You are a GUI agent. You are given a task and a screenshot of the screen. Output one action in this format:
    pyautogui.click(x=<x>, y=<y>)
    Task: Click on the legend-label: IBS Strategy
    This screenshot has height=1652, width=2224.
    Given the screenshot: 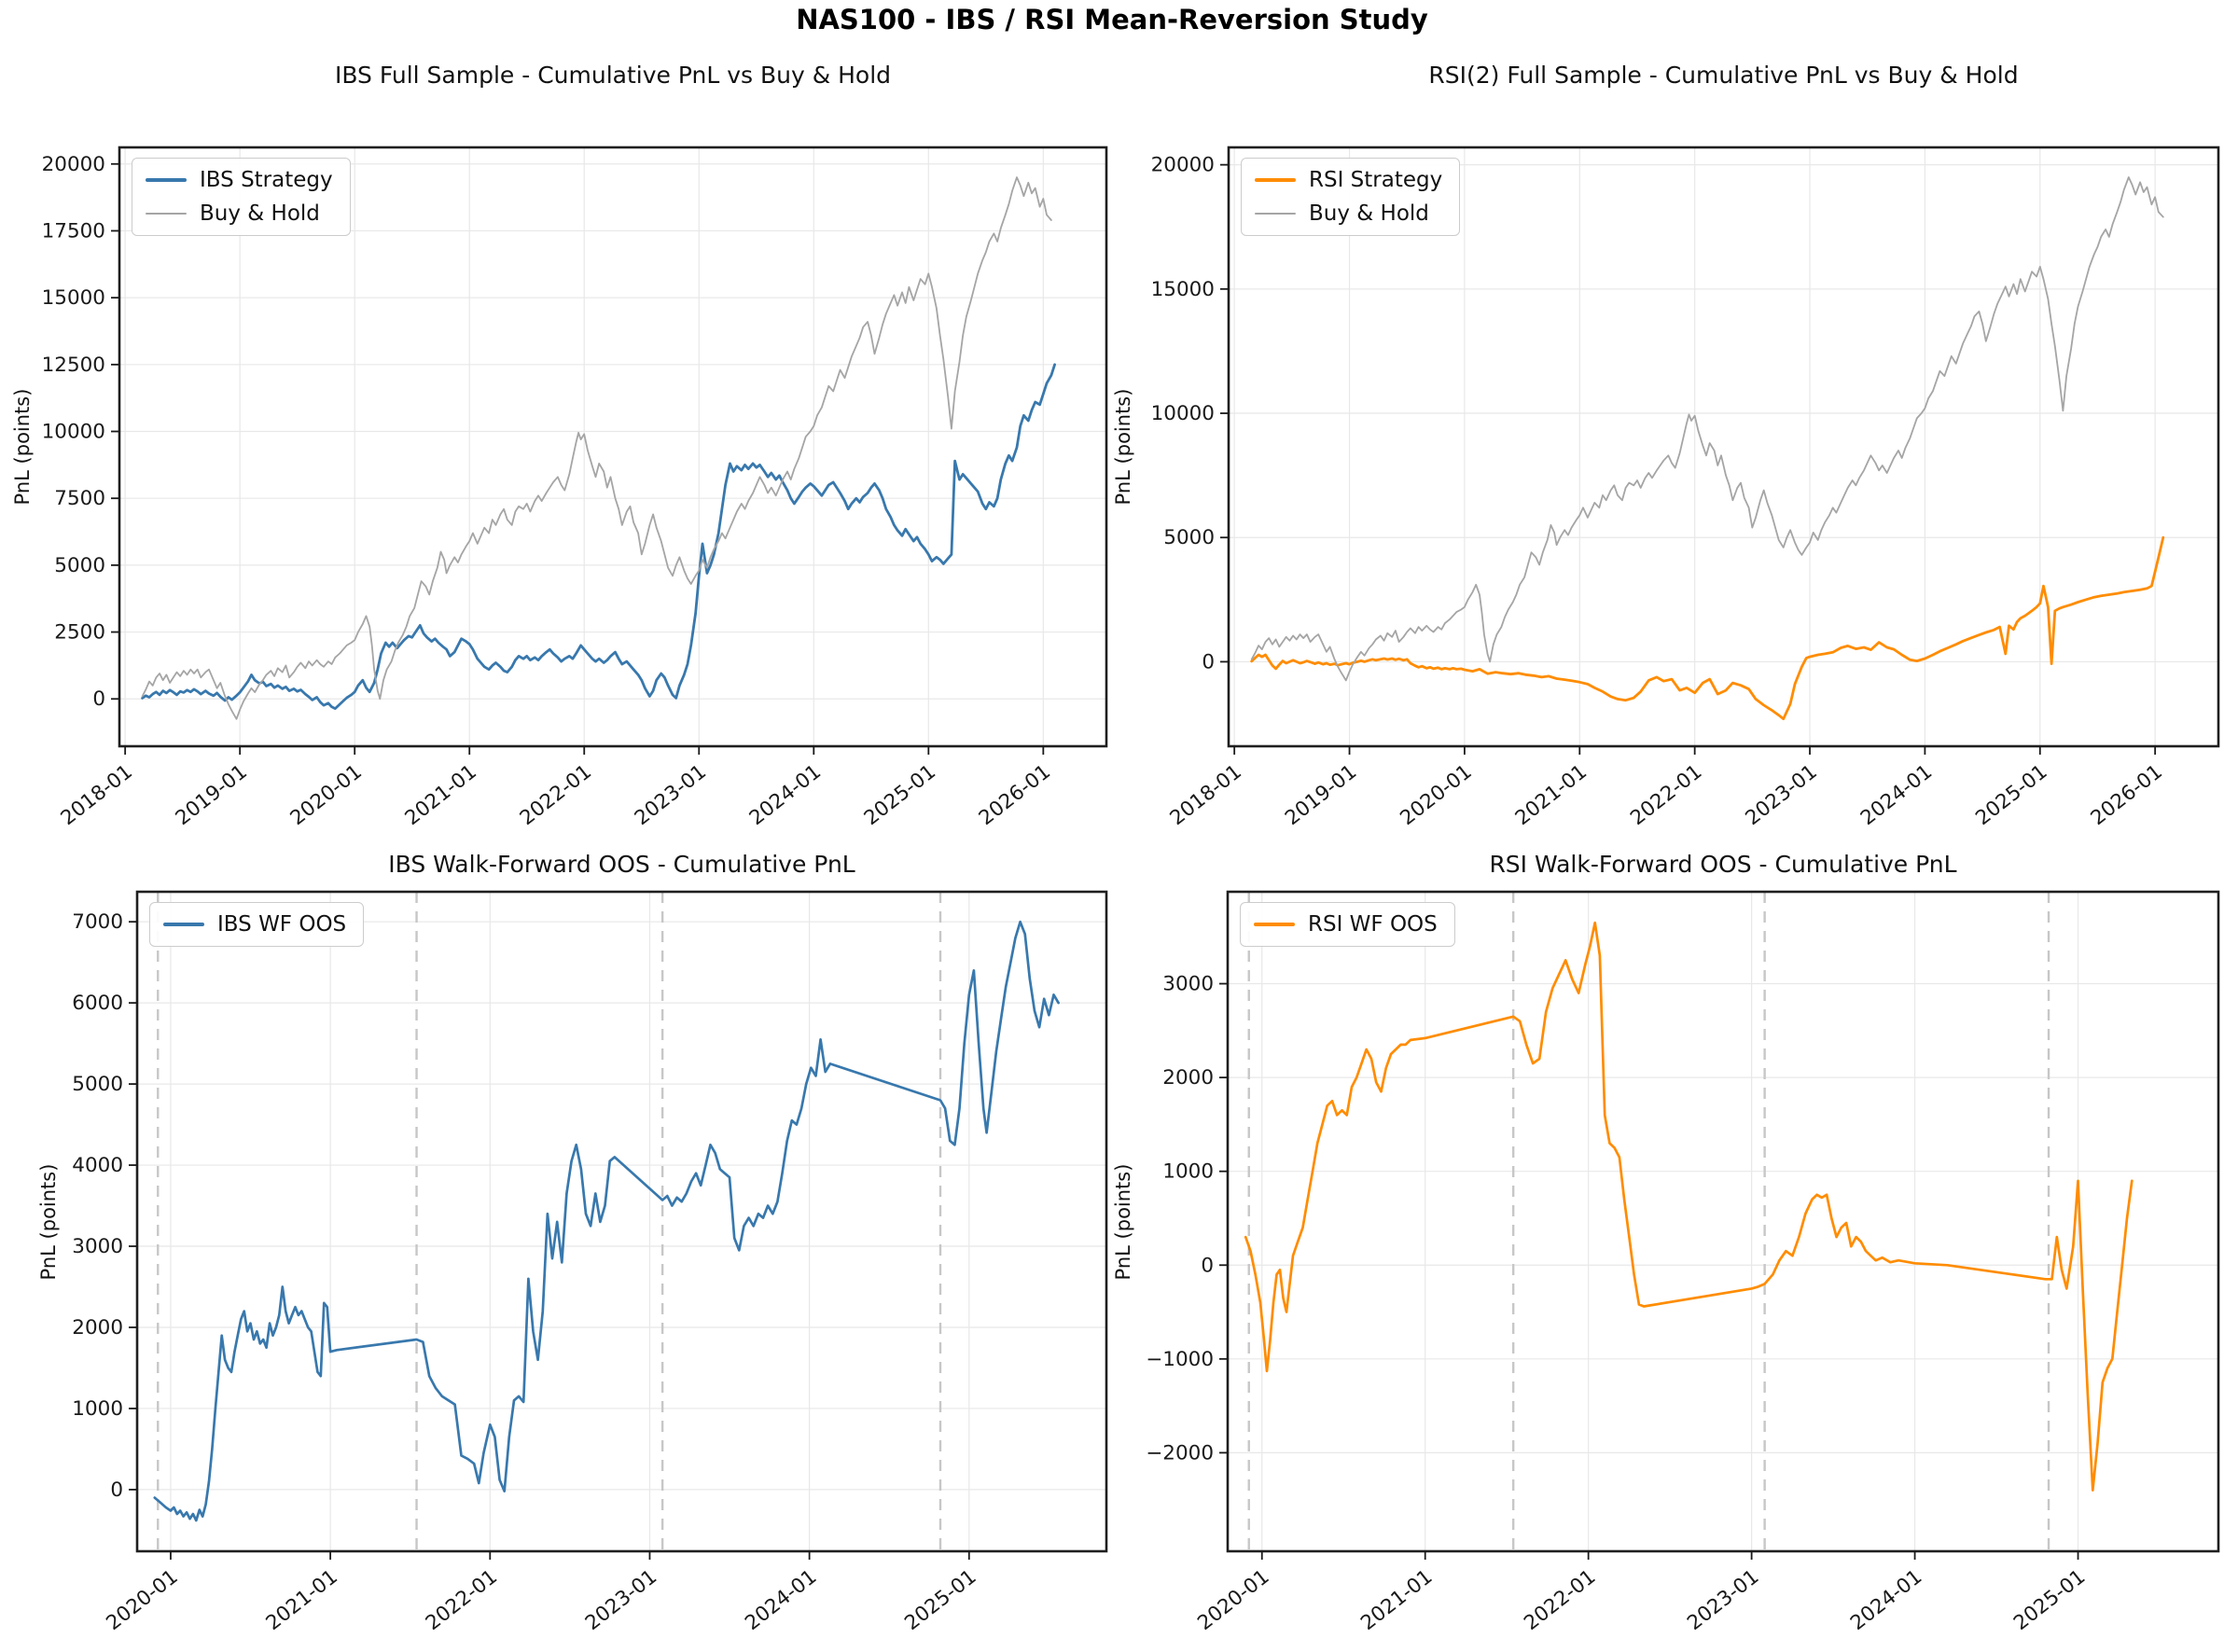 What is the action you would take?
    pyautogui.click(x=266, y=180)
    